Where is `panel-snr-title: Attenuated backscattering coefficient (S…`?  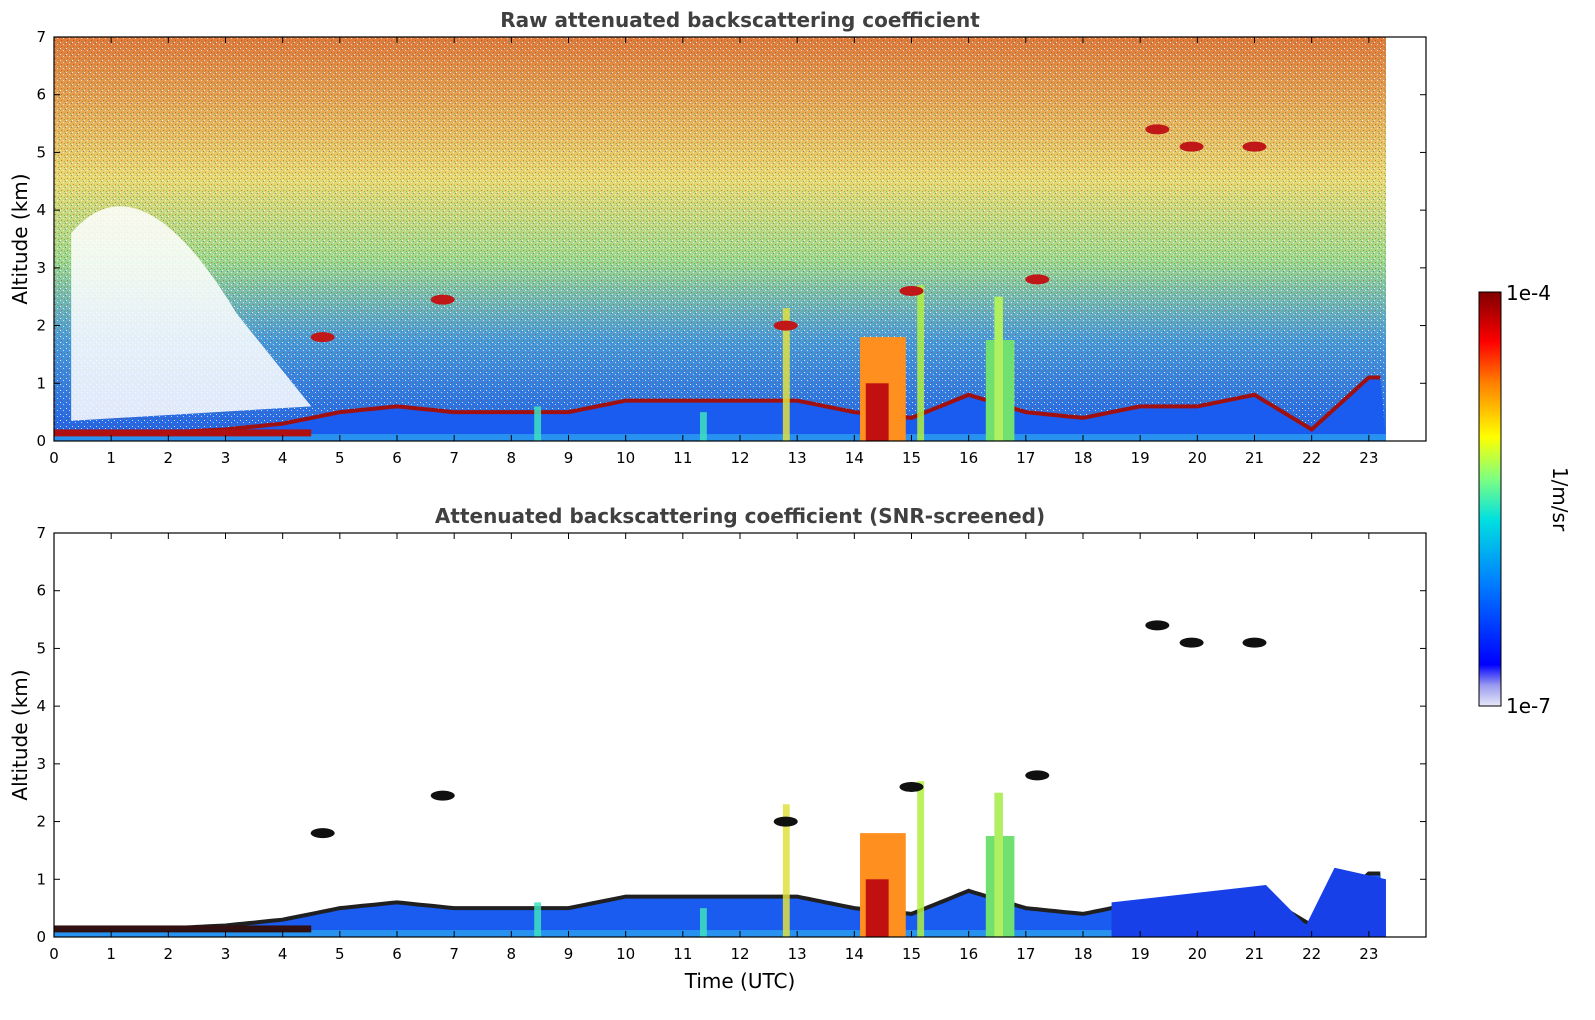
panel-snr-title: Attenuated backscattering coefficient (S… is located at coordinates (740, 516).